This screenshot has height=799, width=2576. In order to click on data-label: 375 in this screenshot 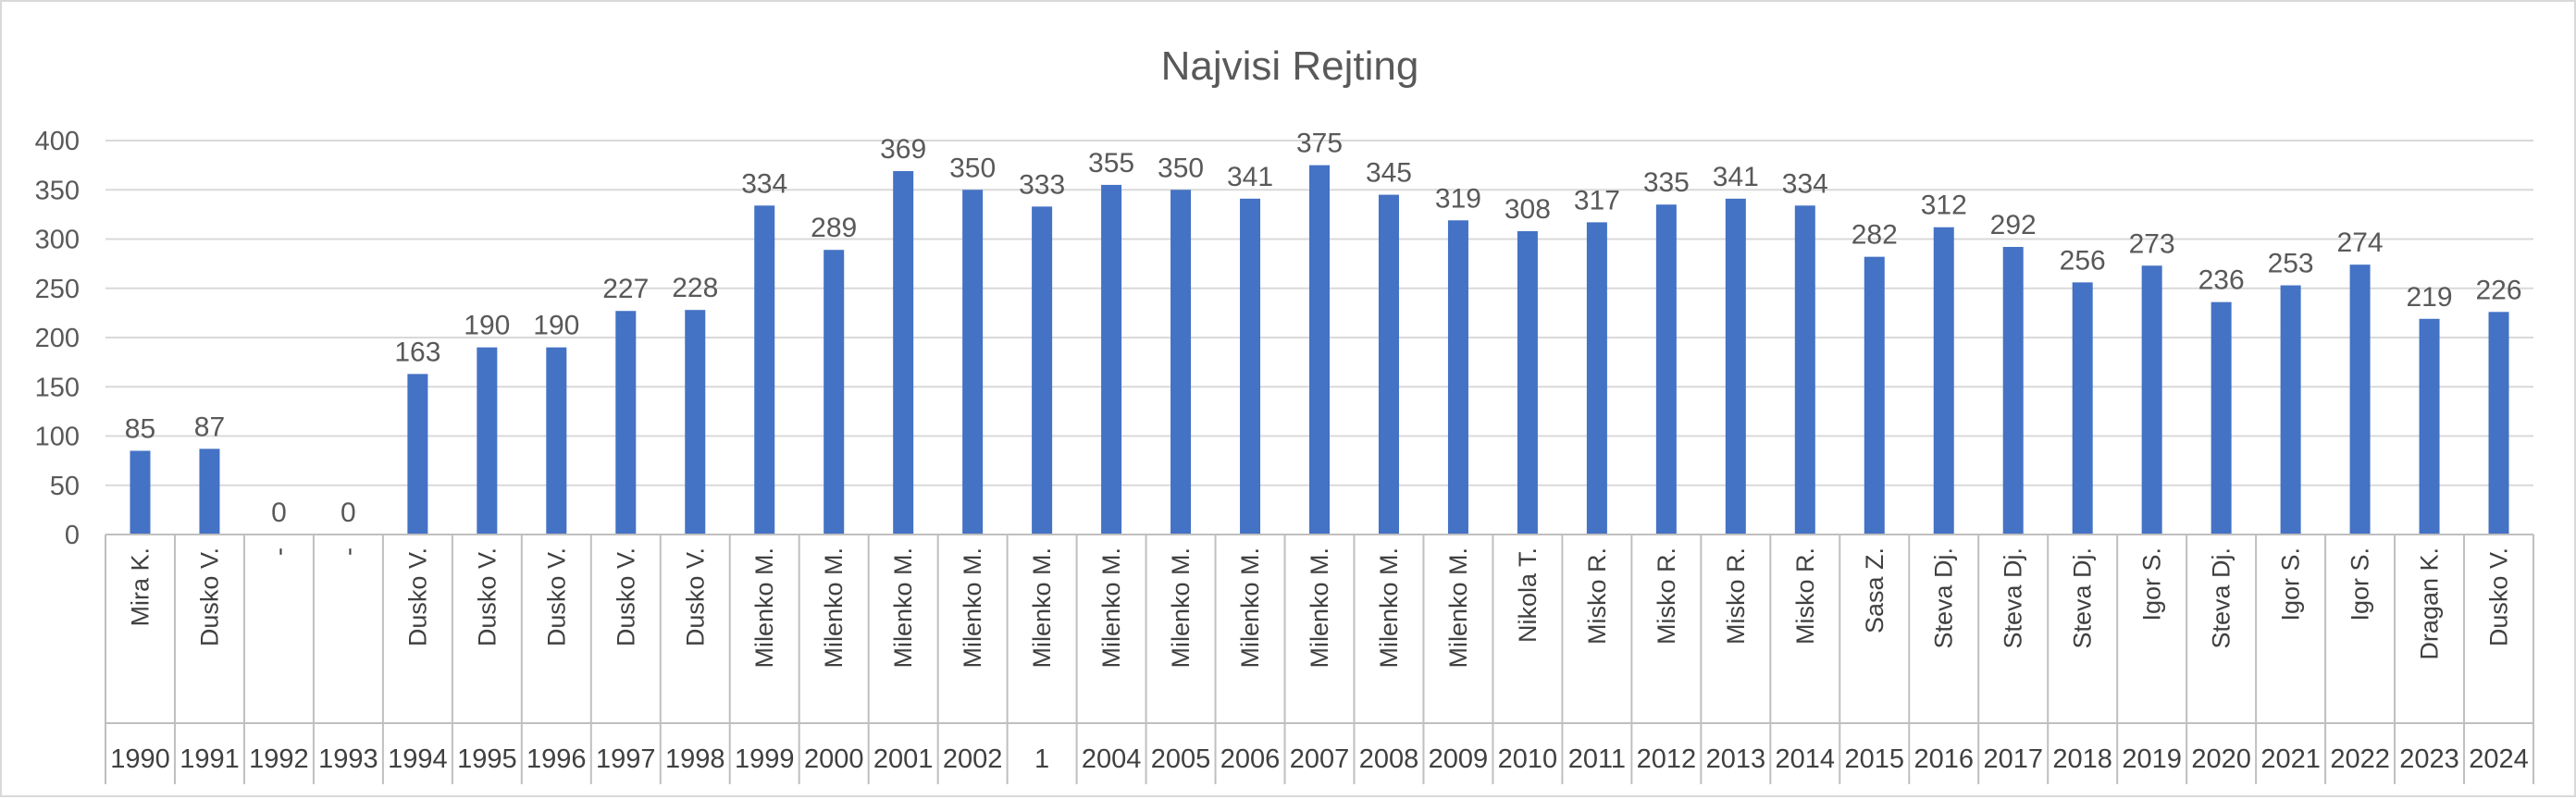, I will do `click(1320, 144)`.